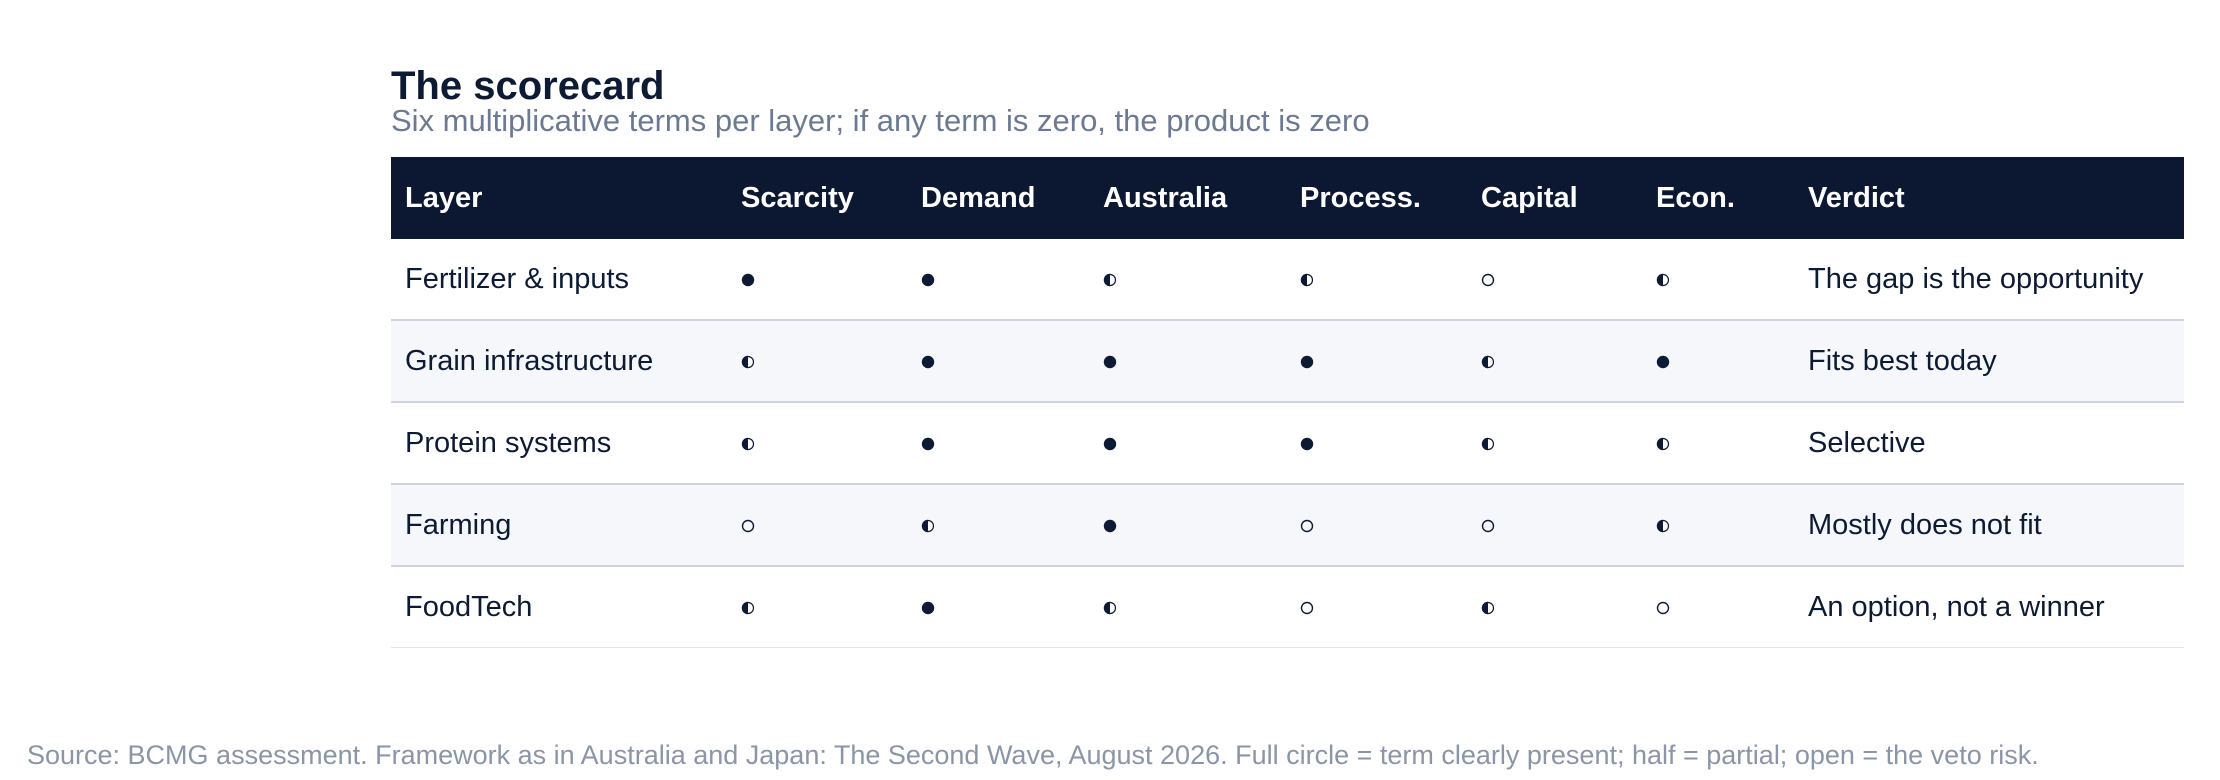 Image resolution: width=2220 pixels, height=780 pixels. I want to click on table-row: Protein systems Selective, so click(1287, 443).